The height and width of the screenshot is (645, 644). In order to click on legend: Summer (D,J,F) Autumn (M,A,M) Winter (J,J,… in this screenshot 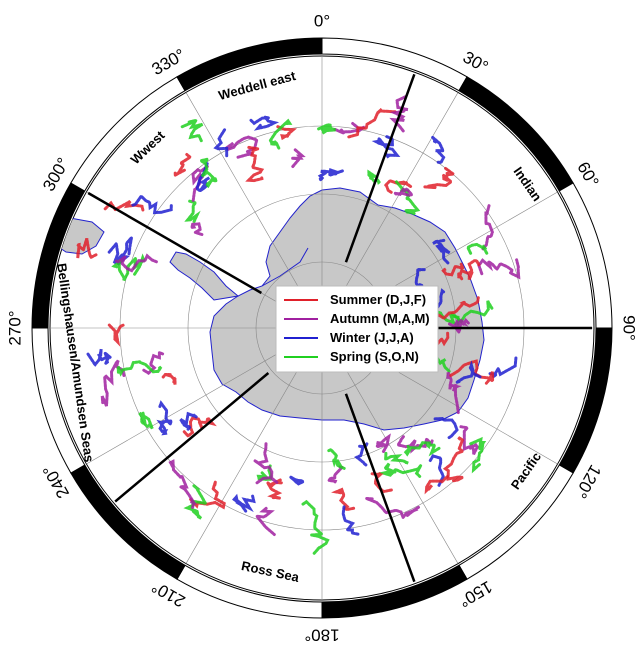, I will do `click(357, 329)`.